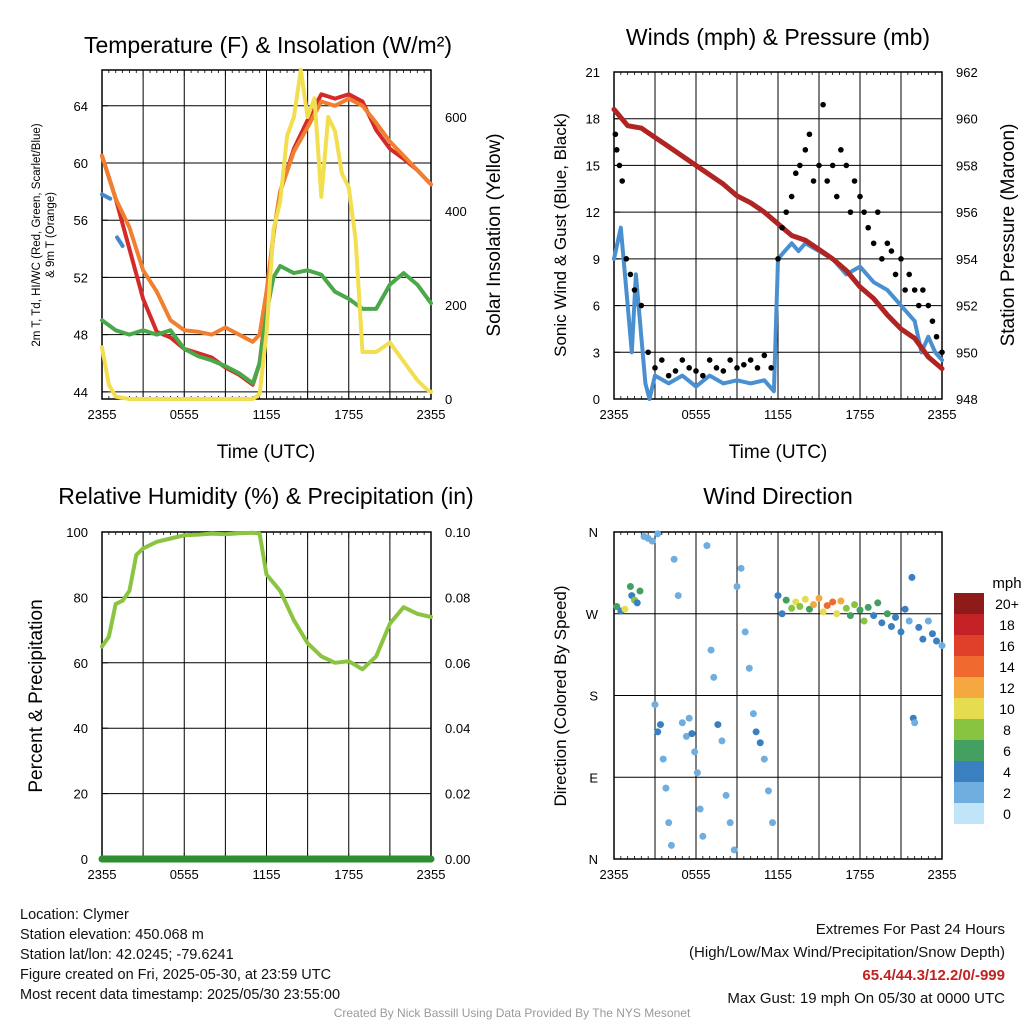 This screenshot has height=1024, width=1024. I want to click on rh-y2tick-label: 0.04, so click(457, 728).